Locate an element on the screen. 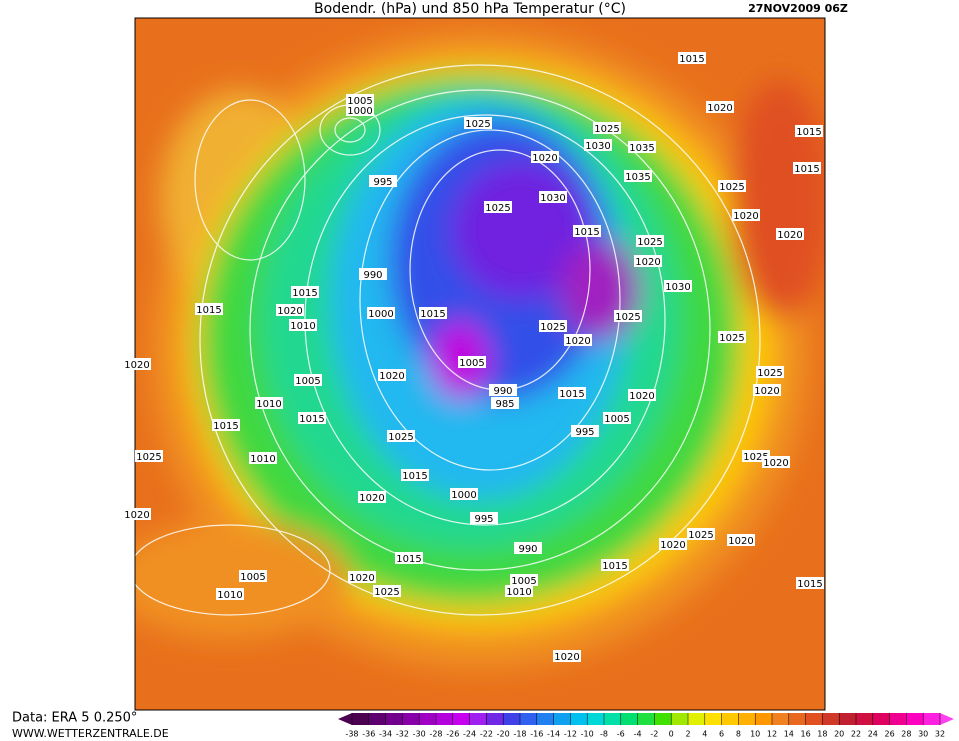 The image size is (959, 741). colorbar-tick-label: -14 is located at coordinates (553, 734).